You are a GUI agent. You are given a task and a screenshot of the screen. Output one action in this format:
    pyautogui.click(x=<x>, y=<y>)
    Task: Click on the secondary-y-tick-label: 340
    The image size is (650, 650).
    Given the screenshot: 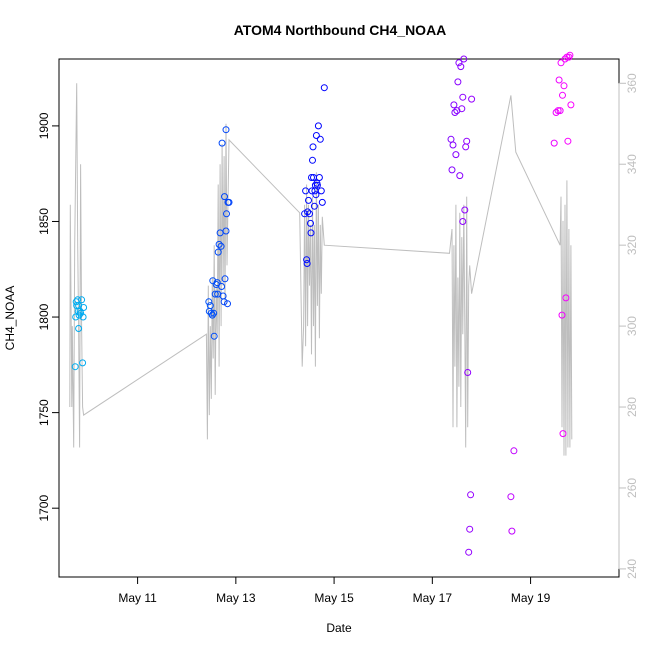 What is the action you would take?
    pyautogui.click(x=632, y=164)
    